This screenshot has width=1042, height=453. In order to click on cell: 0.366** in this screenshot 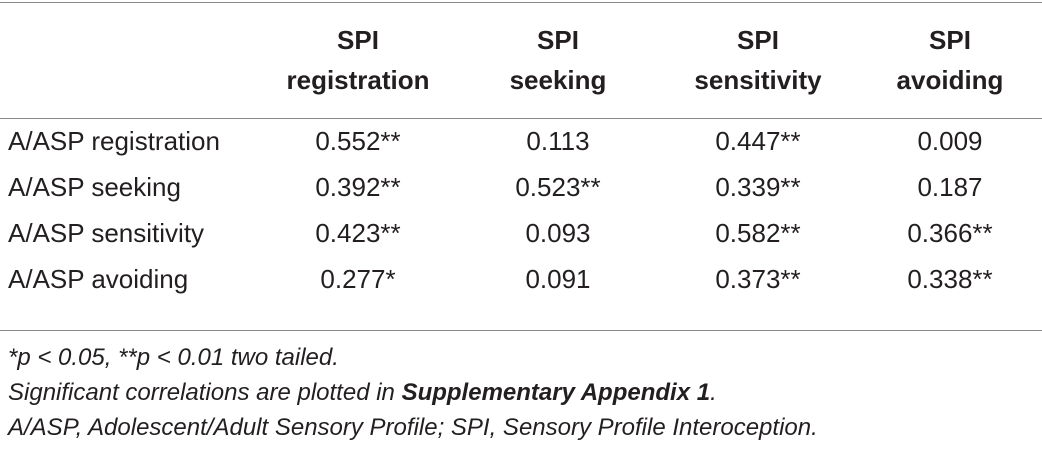, I will do `click(950, 232)`.